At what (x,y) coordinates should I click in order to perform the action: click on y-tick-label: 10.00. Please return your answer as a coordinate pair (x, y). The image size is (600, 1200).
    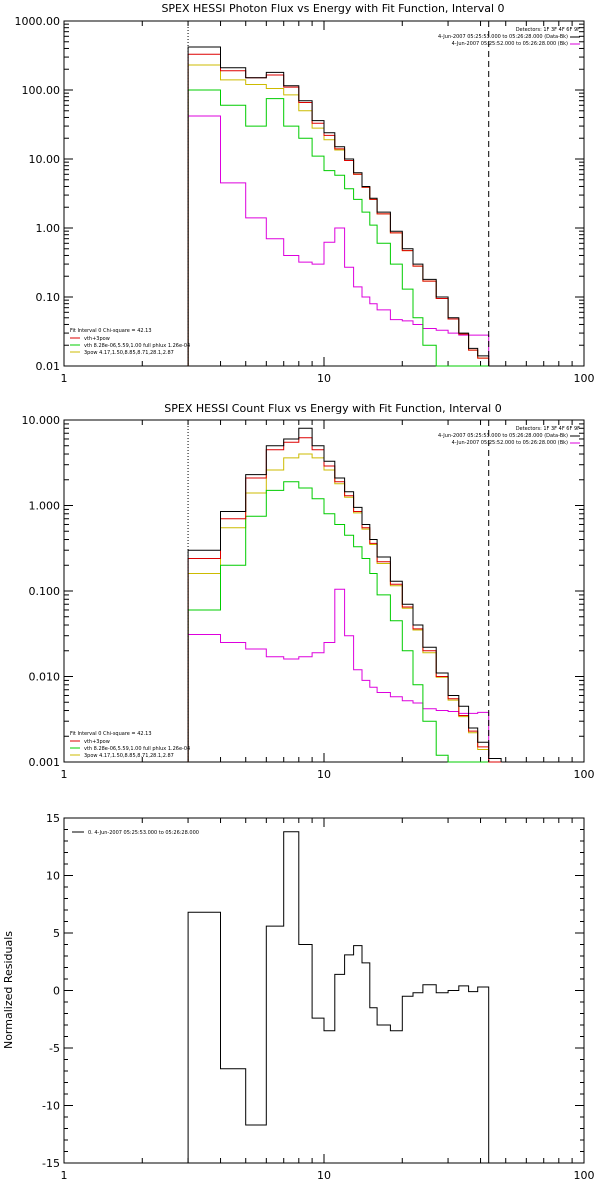
    Looking at the image, I should click on (45, 159).